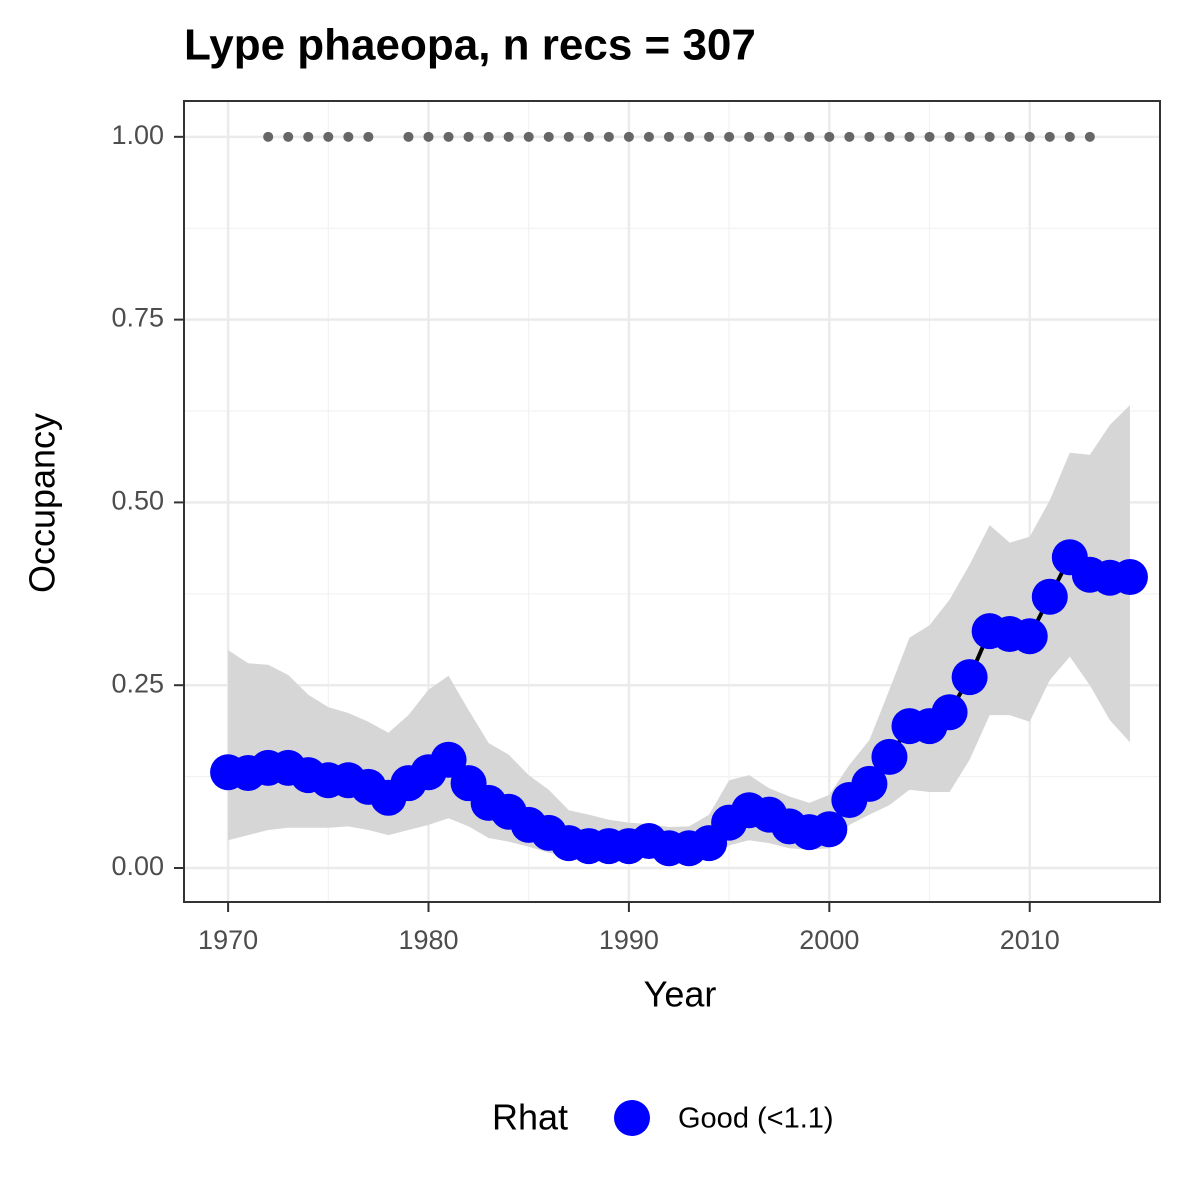 The height and width of the screenshot is (1200, 1200). I want to click on y-tick-label: 0.50, so click(137, 501).